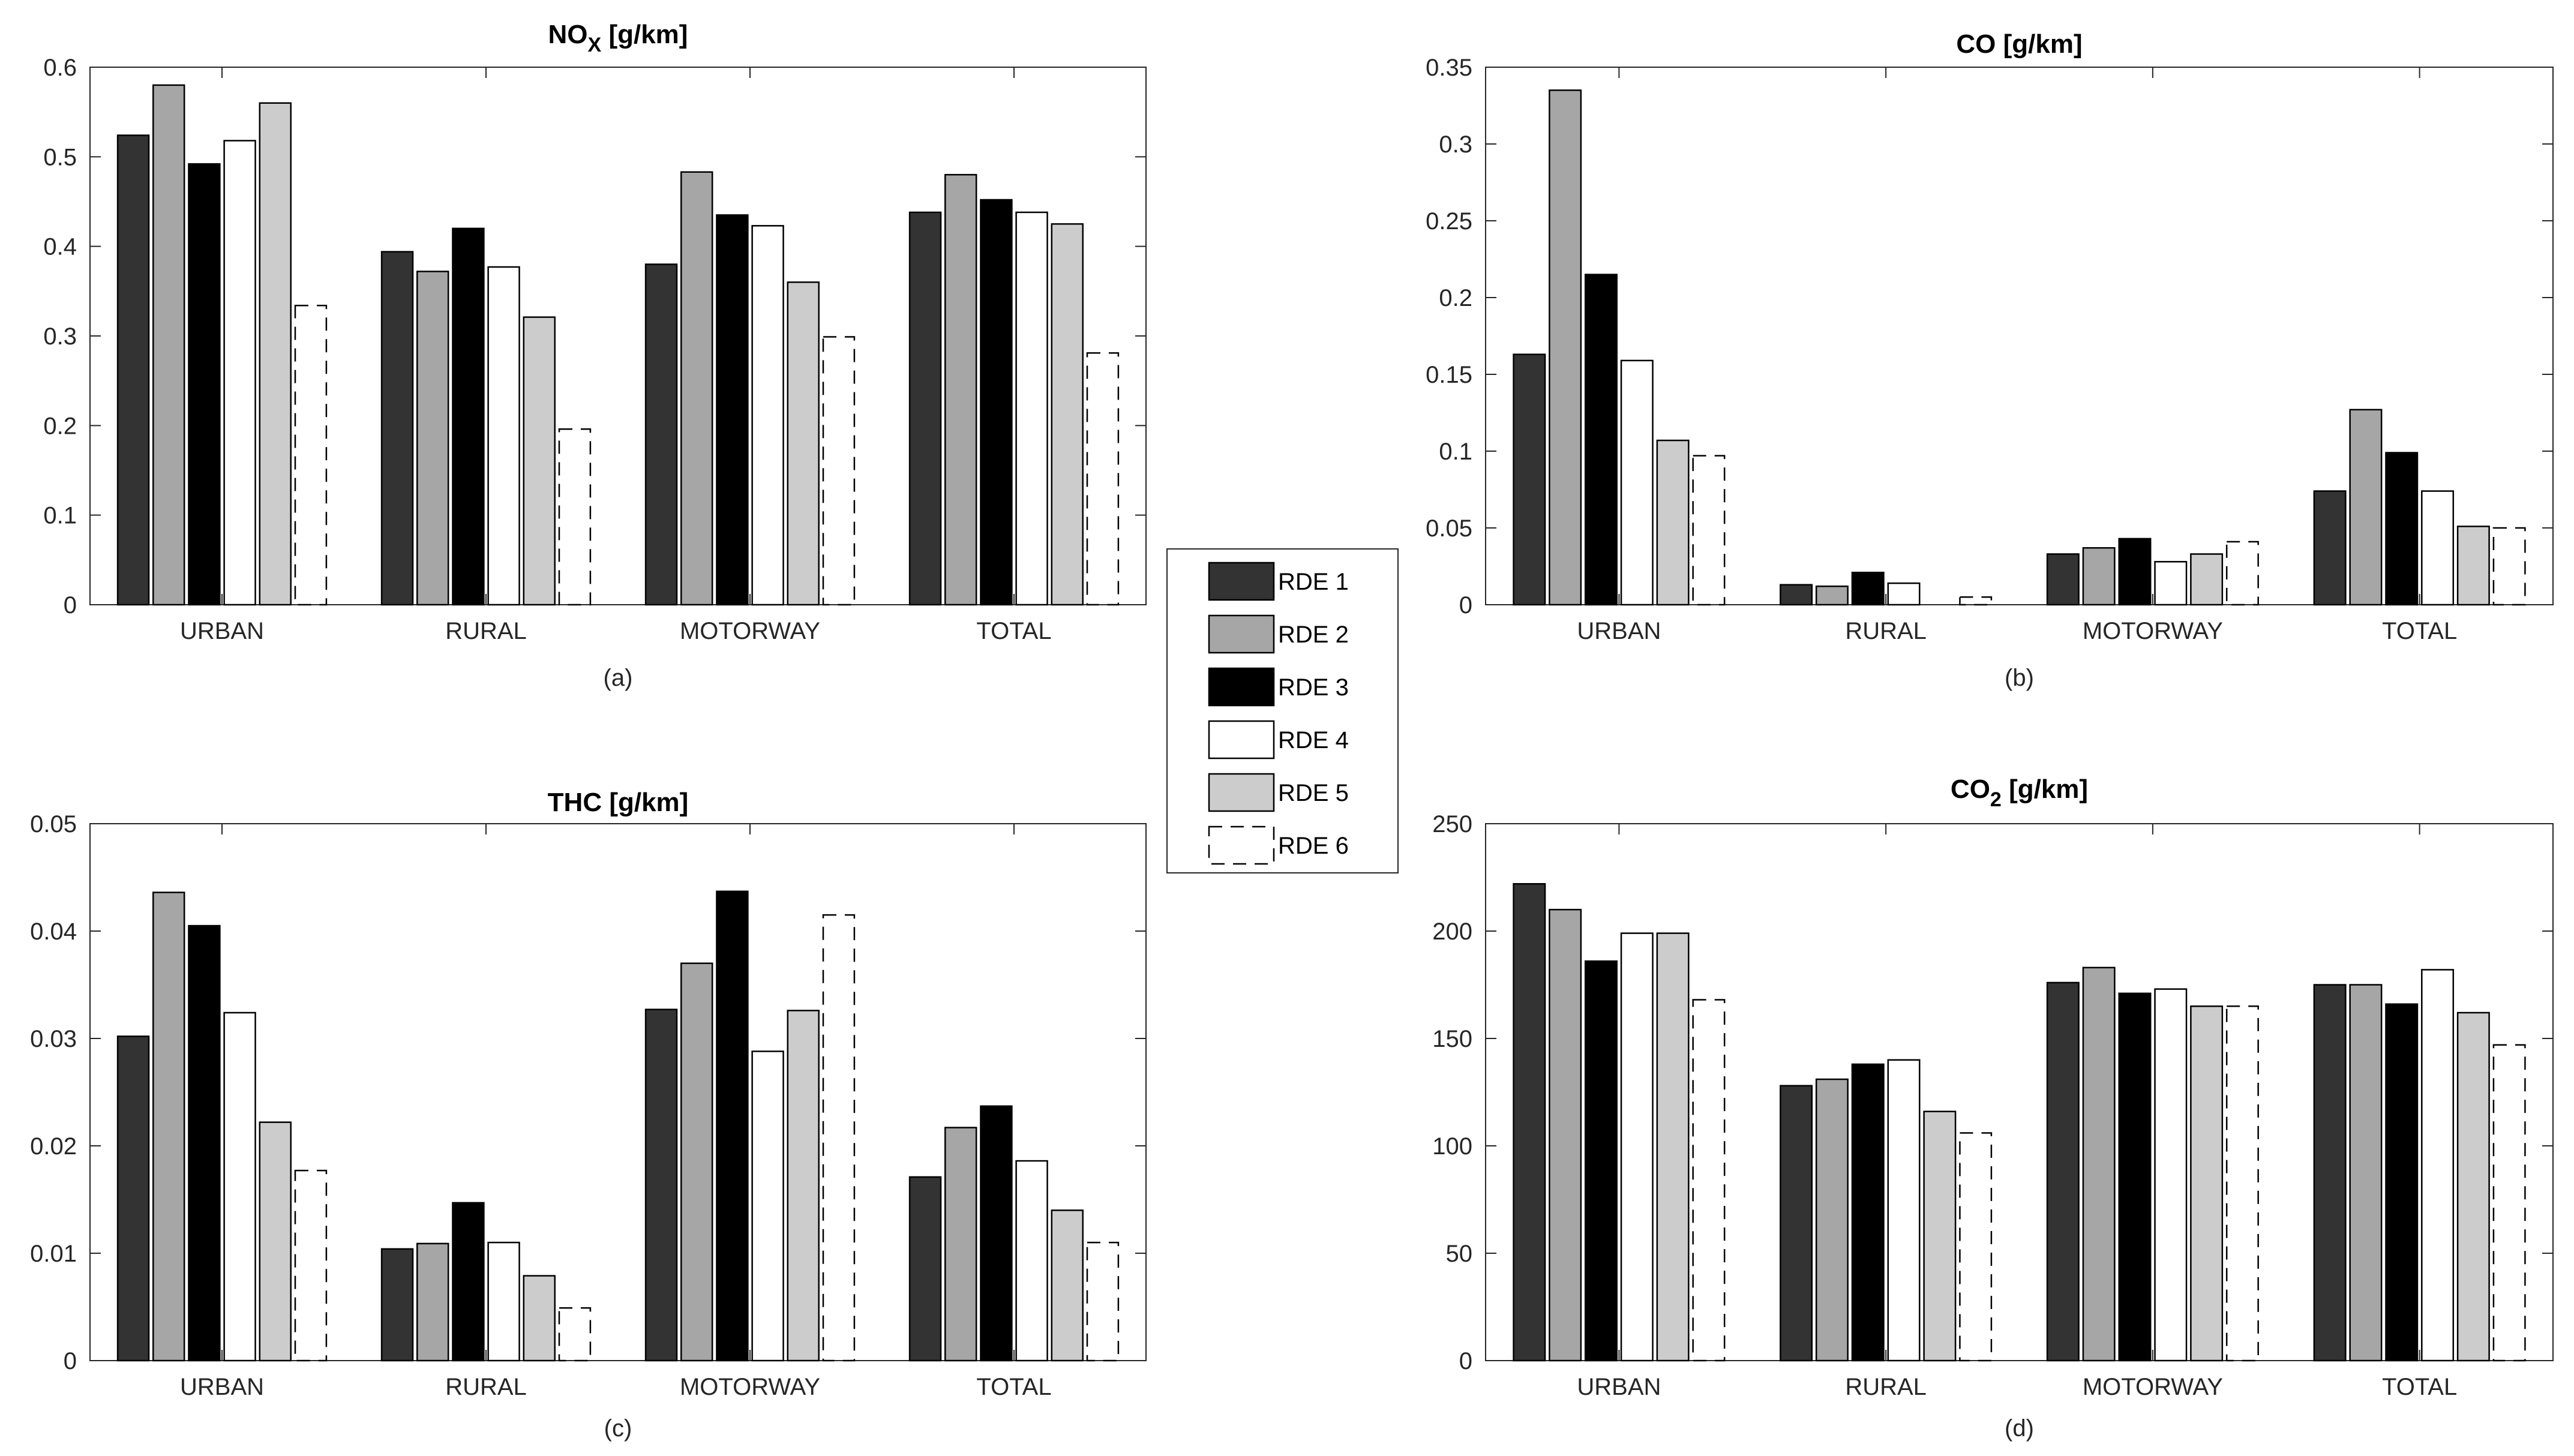  I want to click on legend-label: RDE 3, so click(1314, 688).